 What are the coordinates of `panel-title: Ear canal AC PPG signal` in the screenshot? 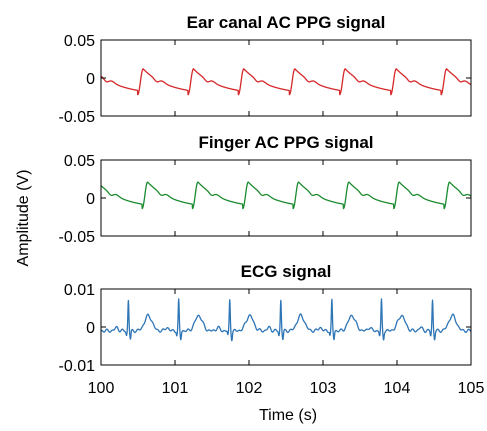 It's located at (286, 22).